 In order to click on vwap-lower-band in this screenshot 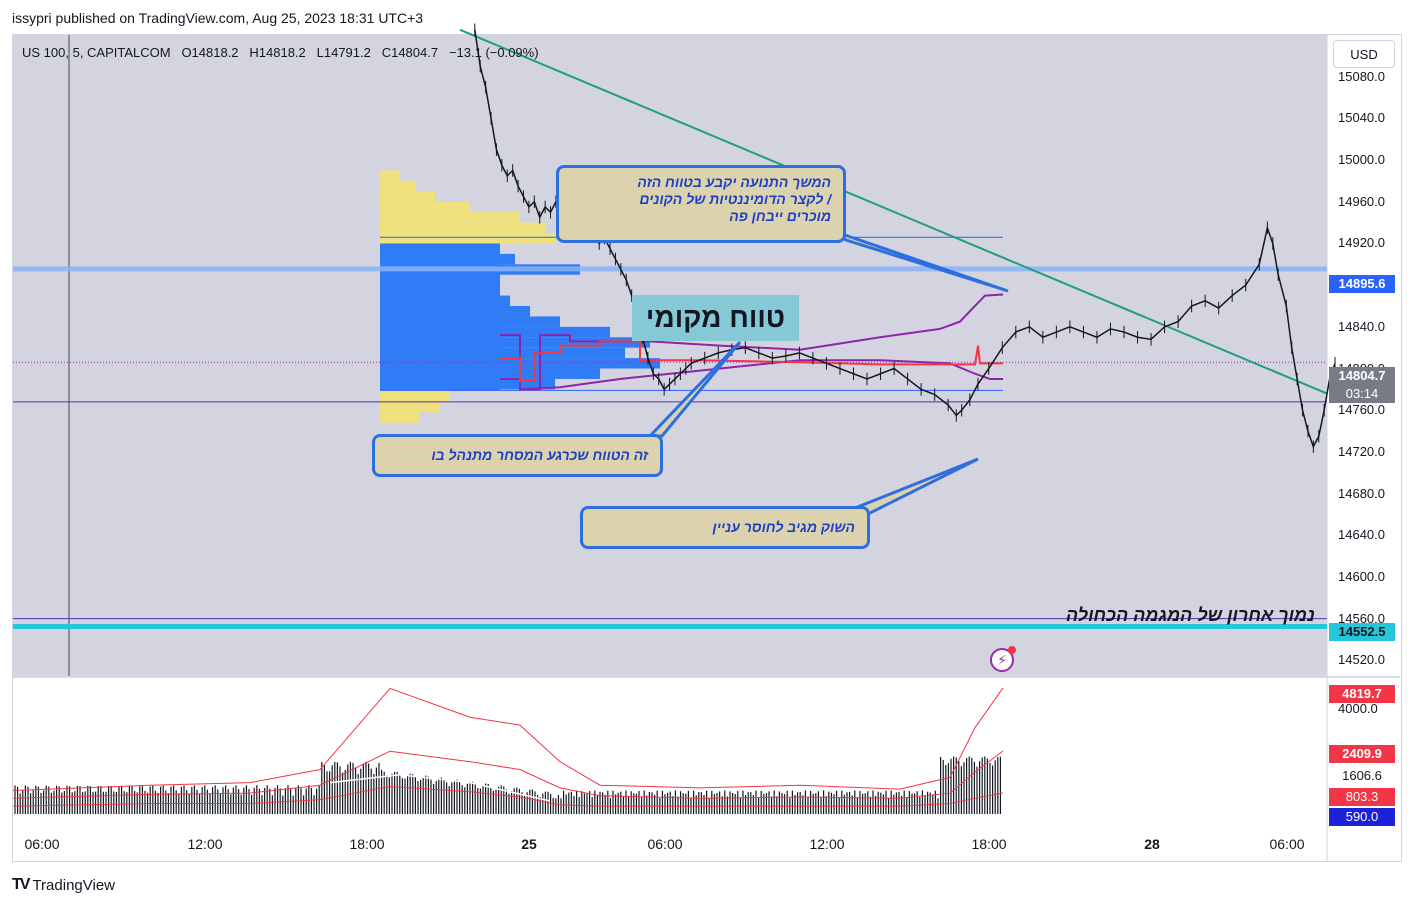, I will do `click(751, 375)`.